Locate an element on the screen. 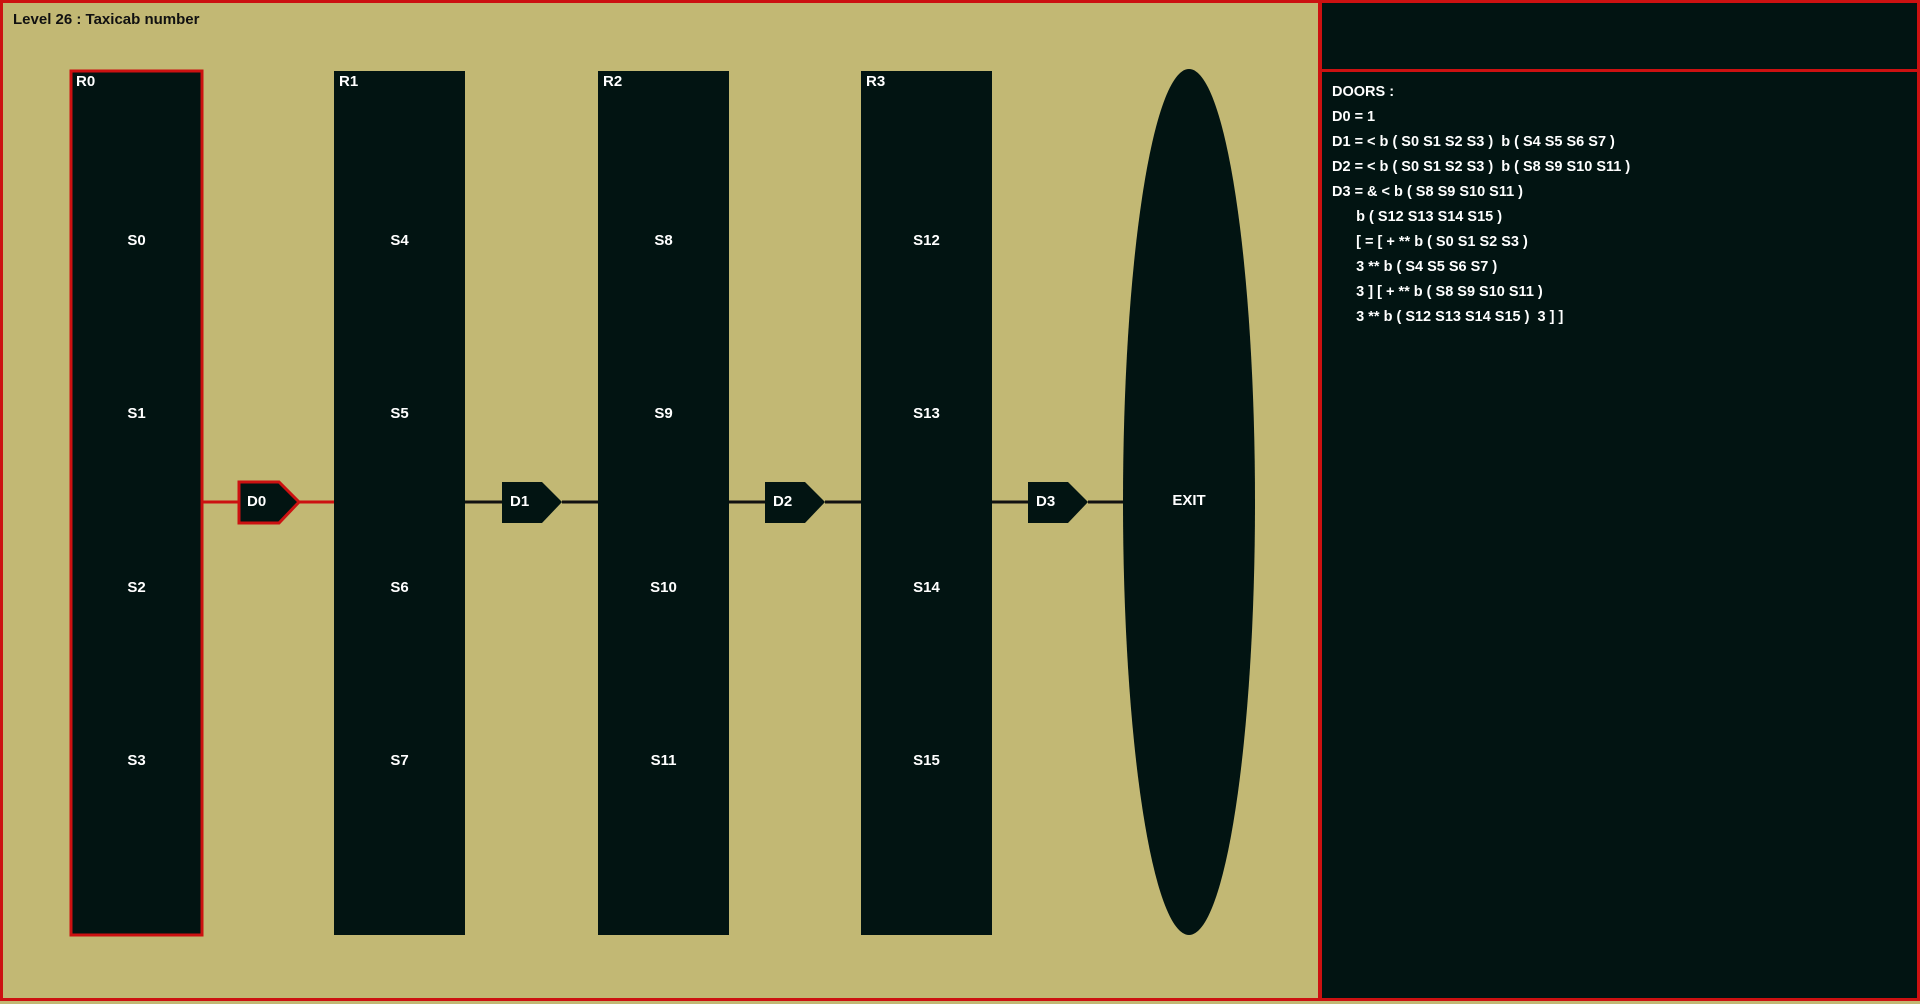 This screenshot has width=1920, height=1004. room-label: R0 is located at coordinates (85, 81).